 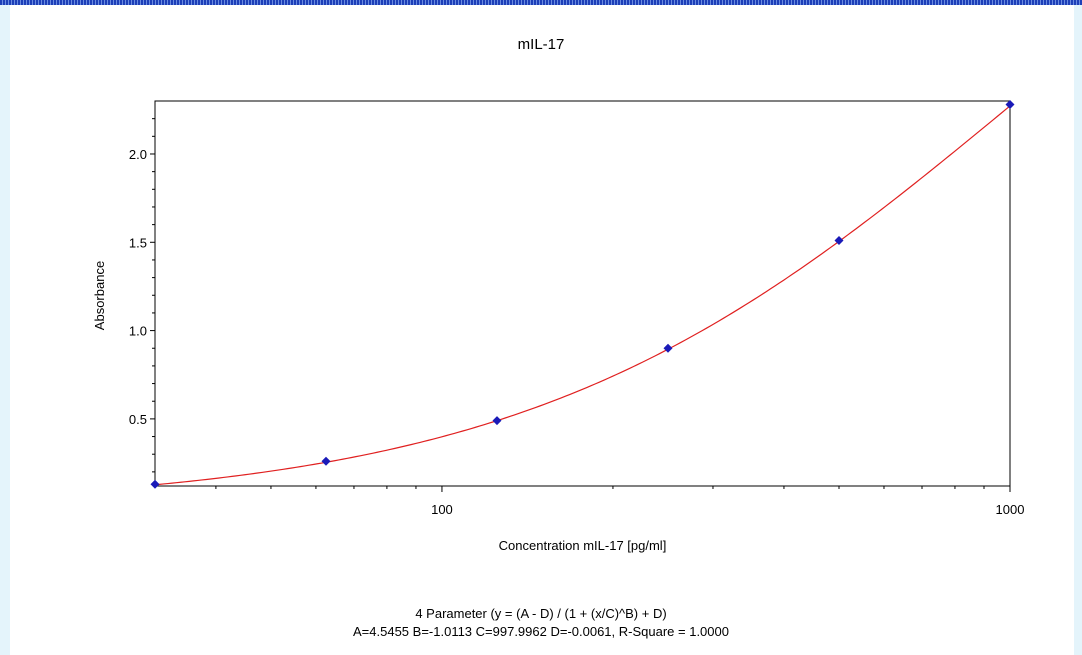 I want to click on y-tick-label: 1.0, so click(x=138, y=331).